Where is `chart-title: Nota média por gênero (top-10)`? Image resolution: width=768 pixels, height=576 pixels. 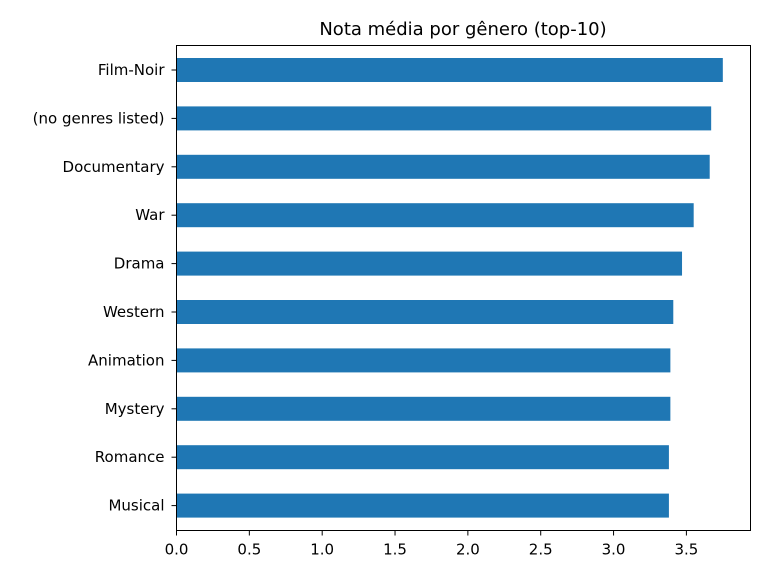
chart-title: Nota média por gênero (top-10) is located at coordinates (462, 29).